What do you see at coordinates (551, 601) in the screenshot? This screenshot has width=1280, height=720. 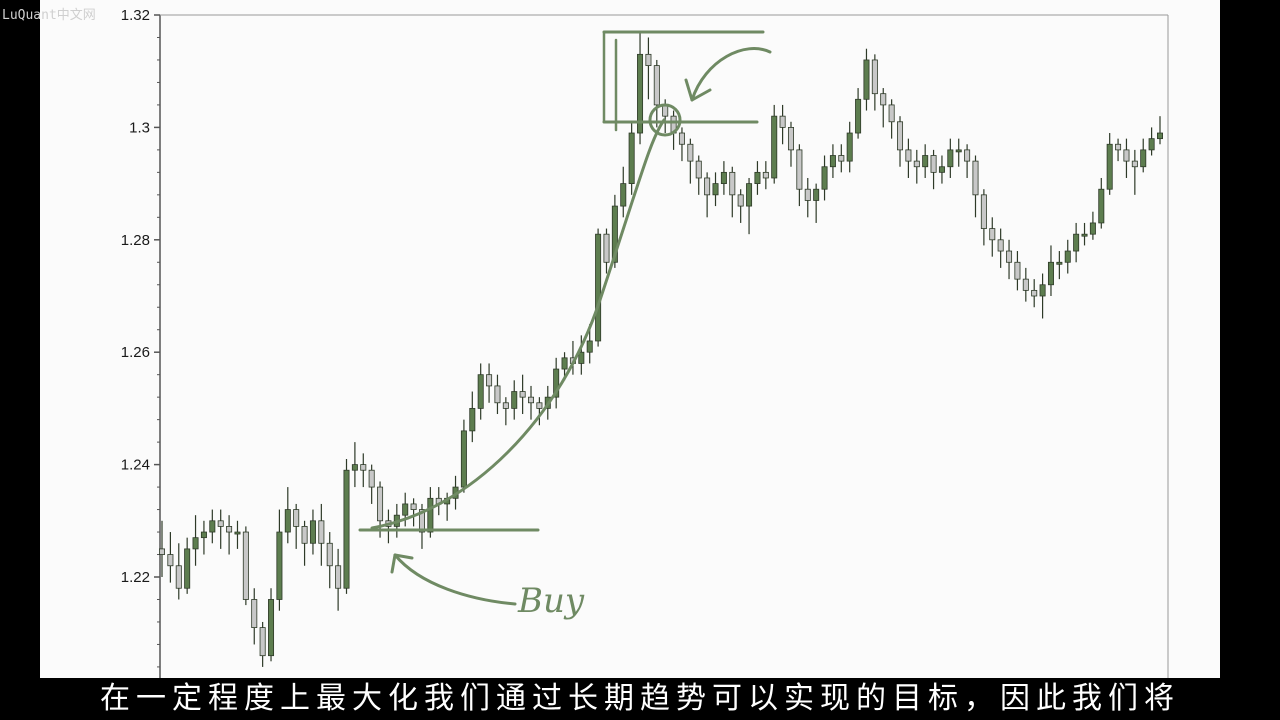 I see `buy-label: Buy` at bounding box center [551, 601].